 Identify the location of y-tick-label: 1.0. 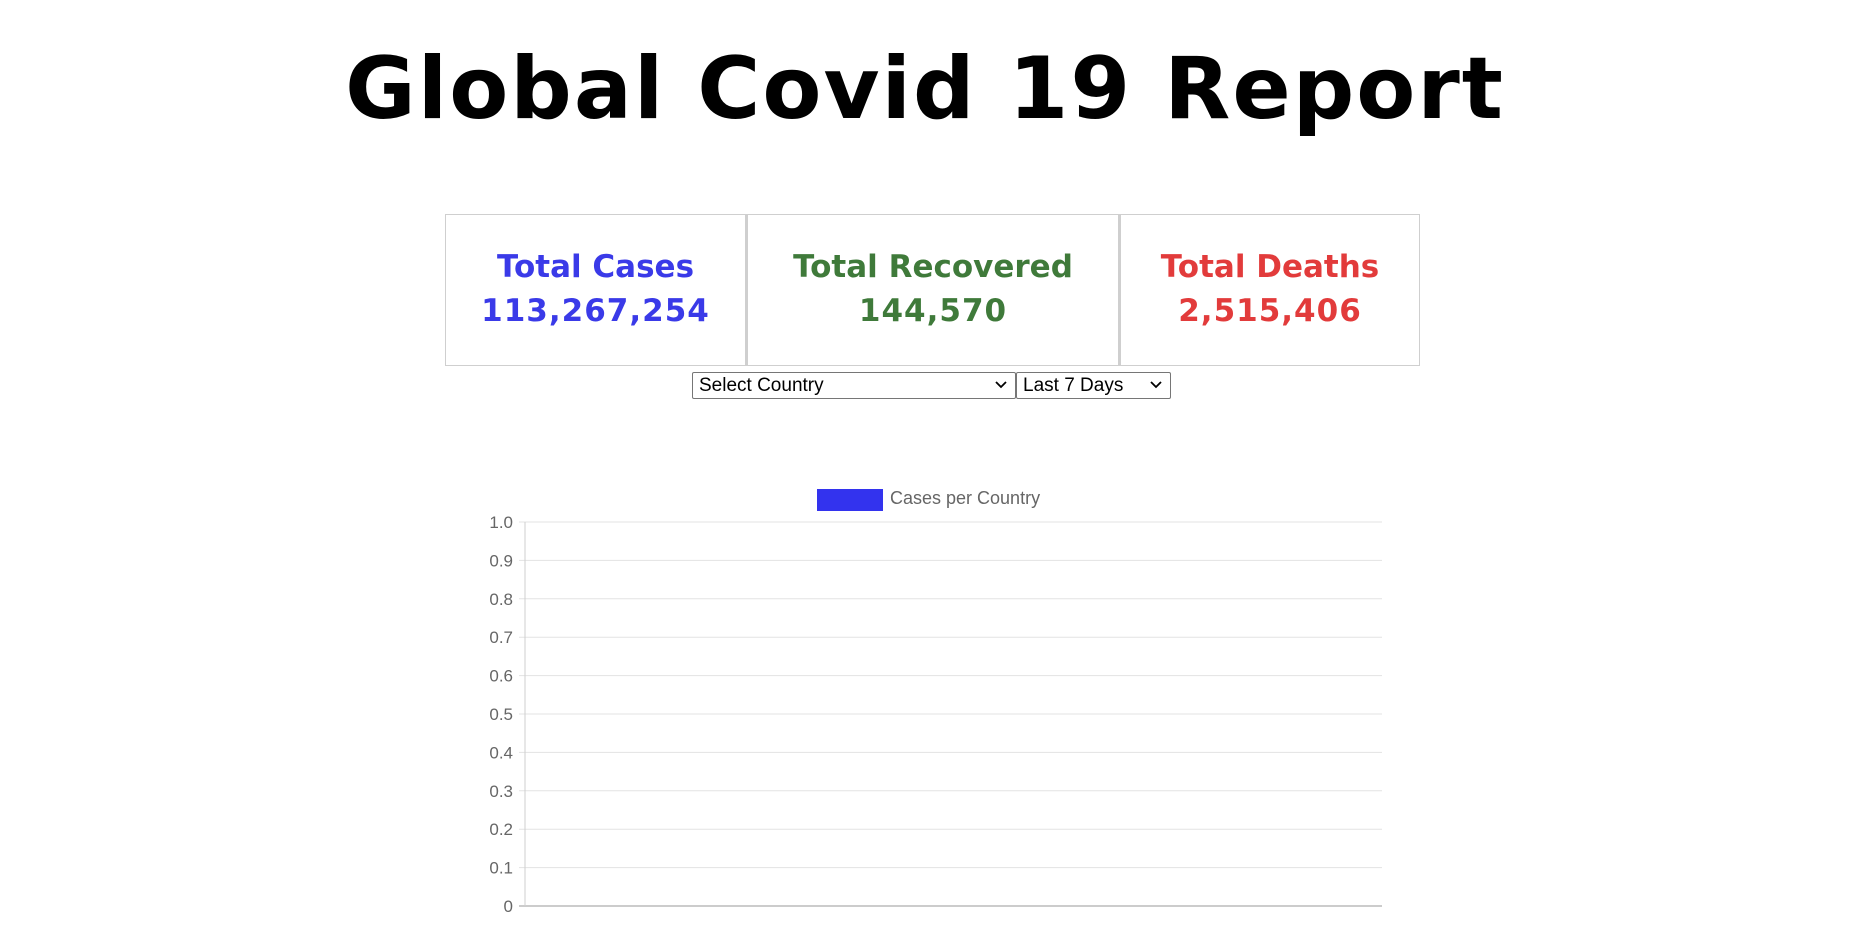
(501, 522).